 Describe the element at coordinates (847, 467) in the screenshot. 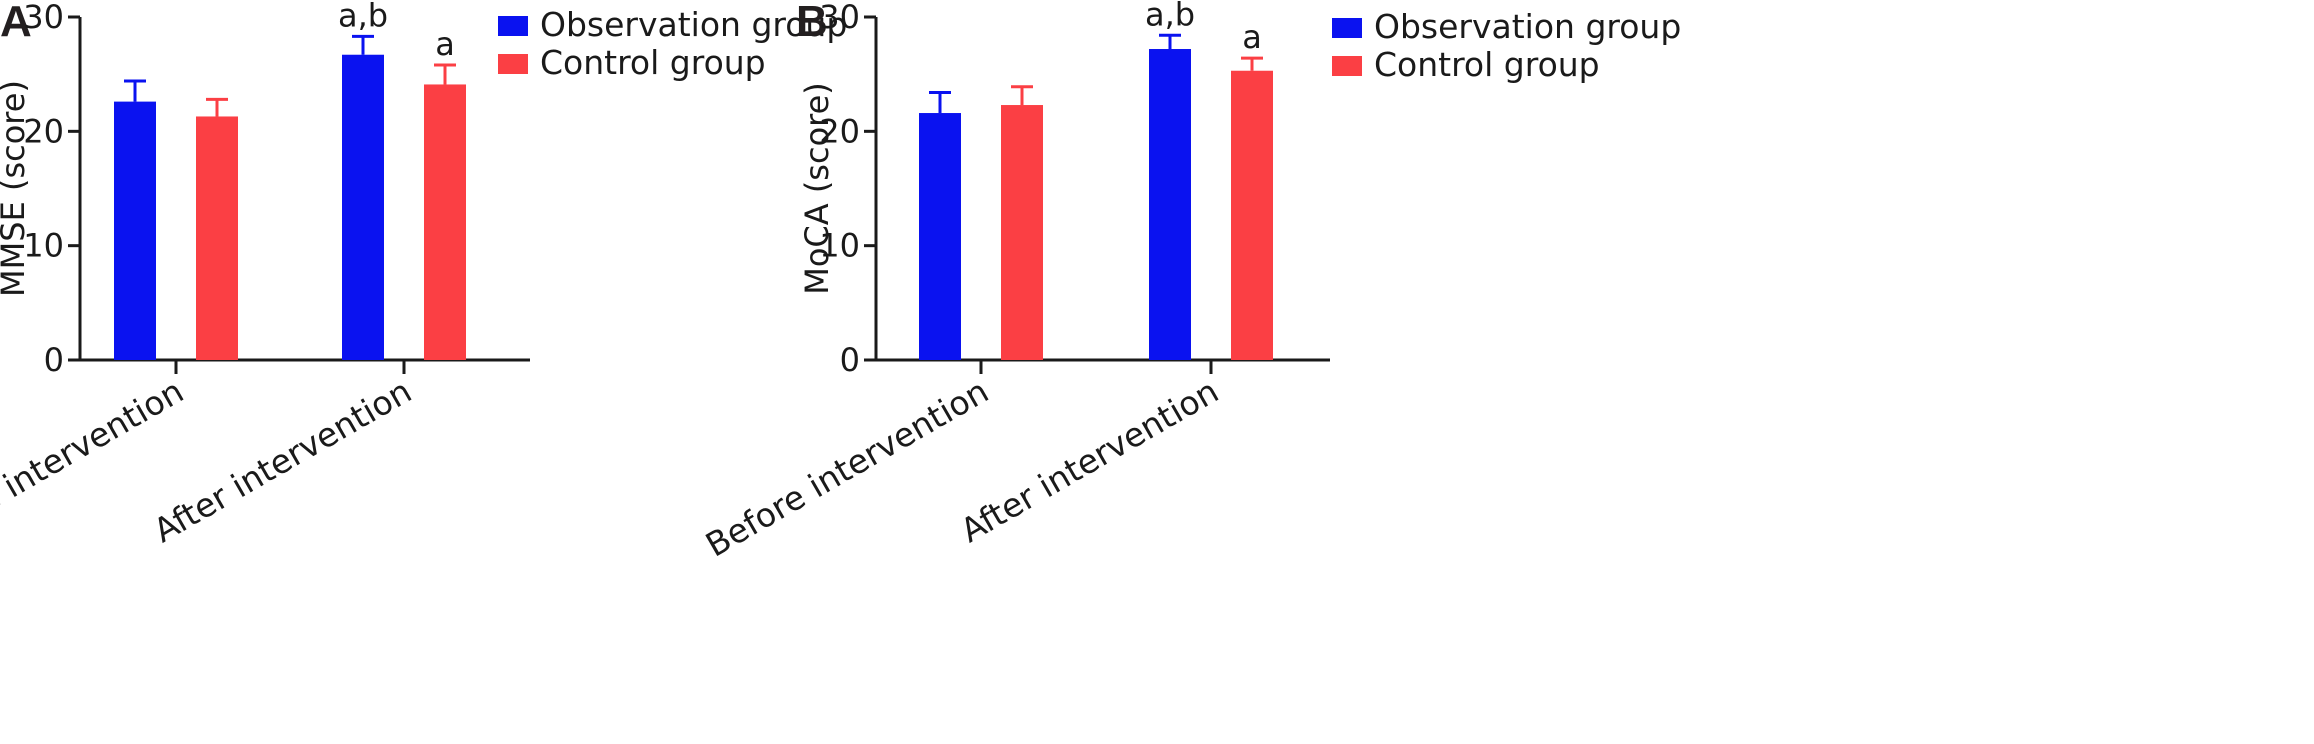

I see `x-category-label: Before intervention` at that location.